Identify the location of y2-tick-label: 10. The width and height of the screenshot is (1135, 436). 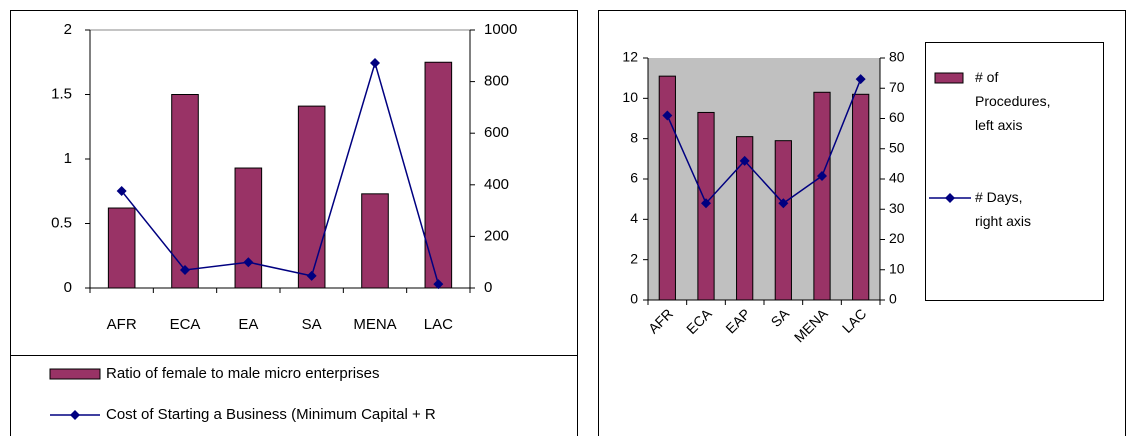
(897, 268).